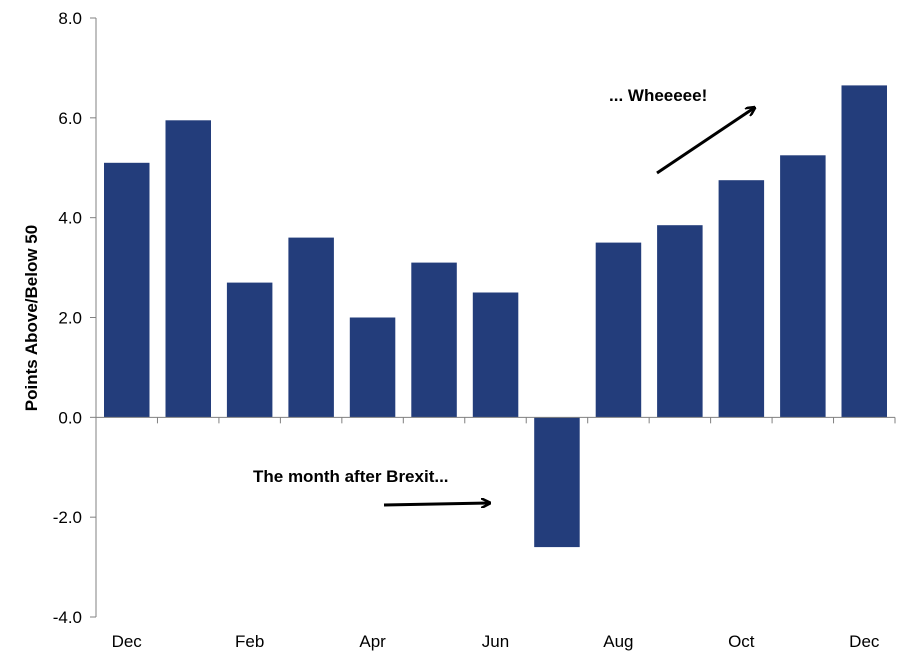 The image size is (911, 662). I want to click on annotation-wheeeee: ... Wheeeee!, so click(658, 95).